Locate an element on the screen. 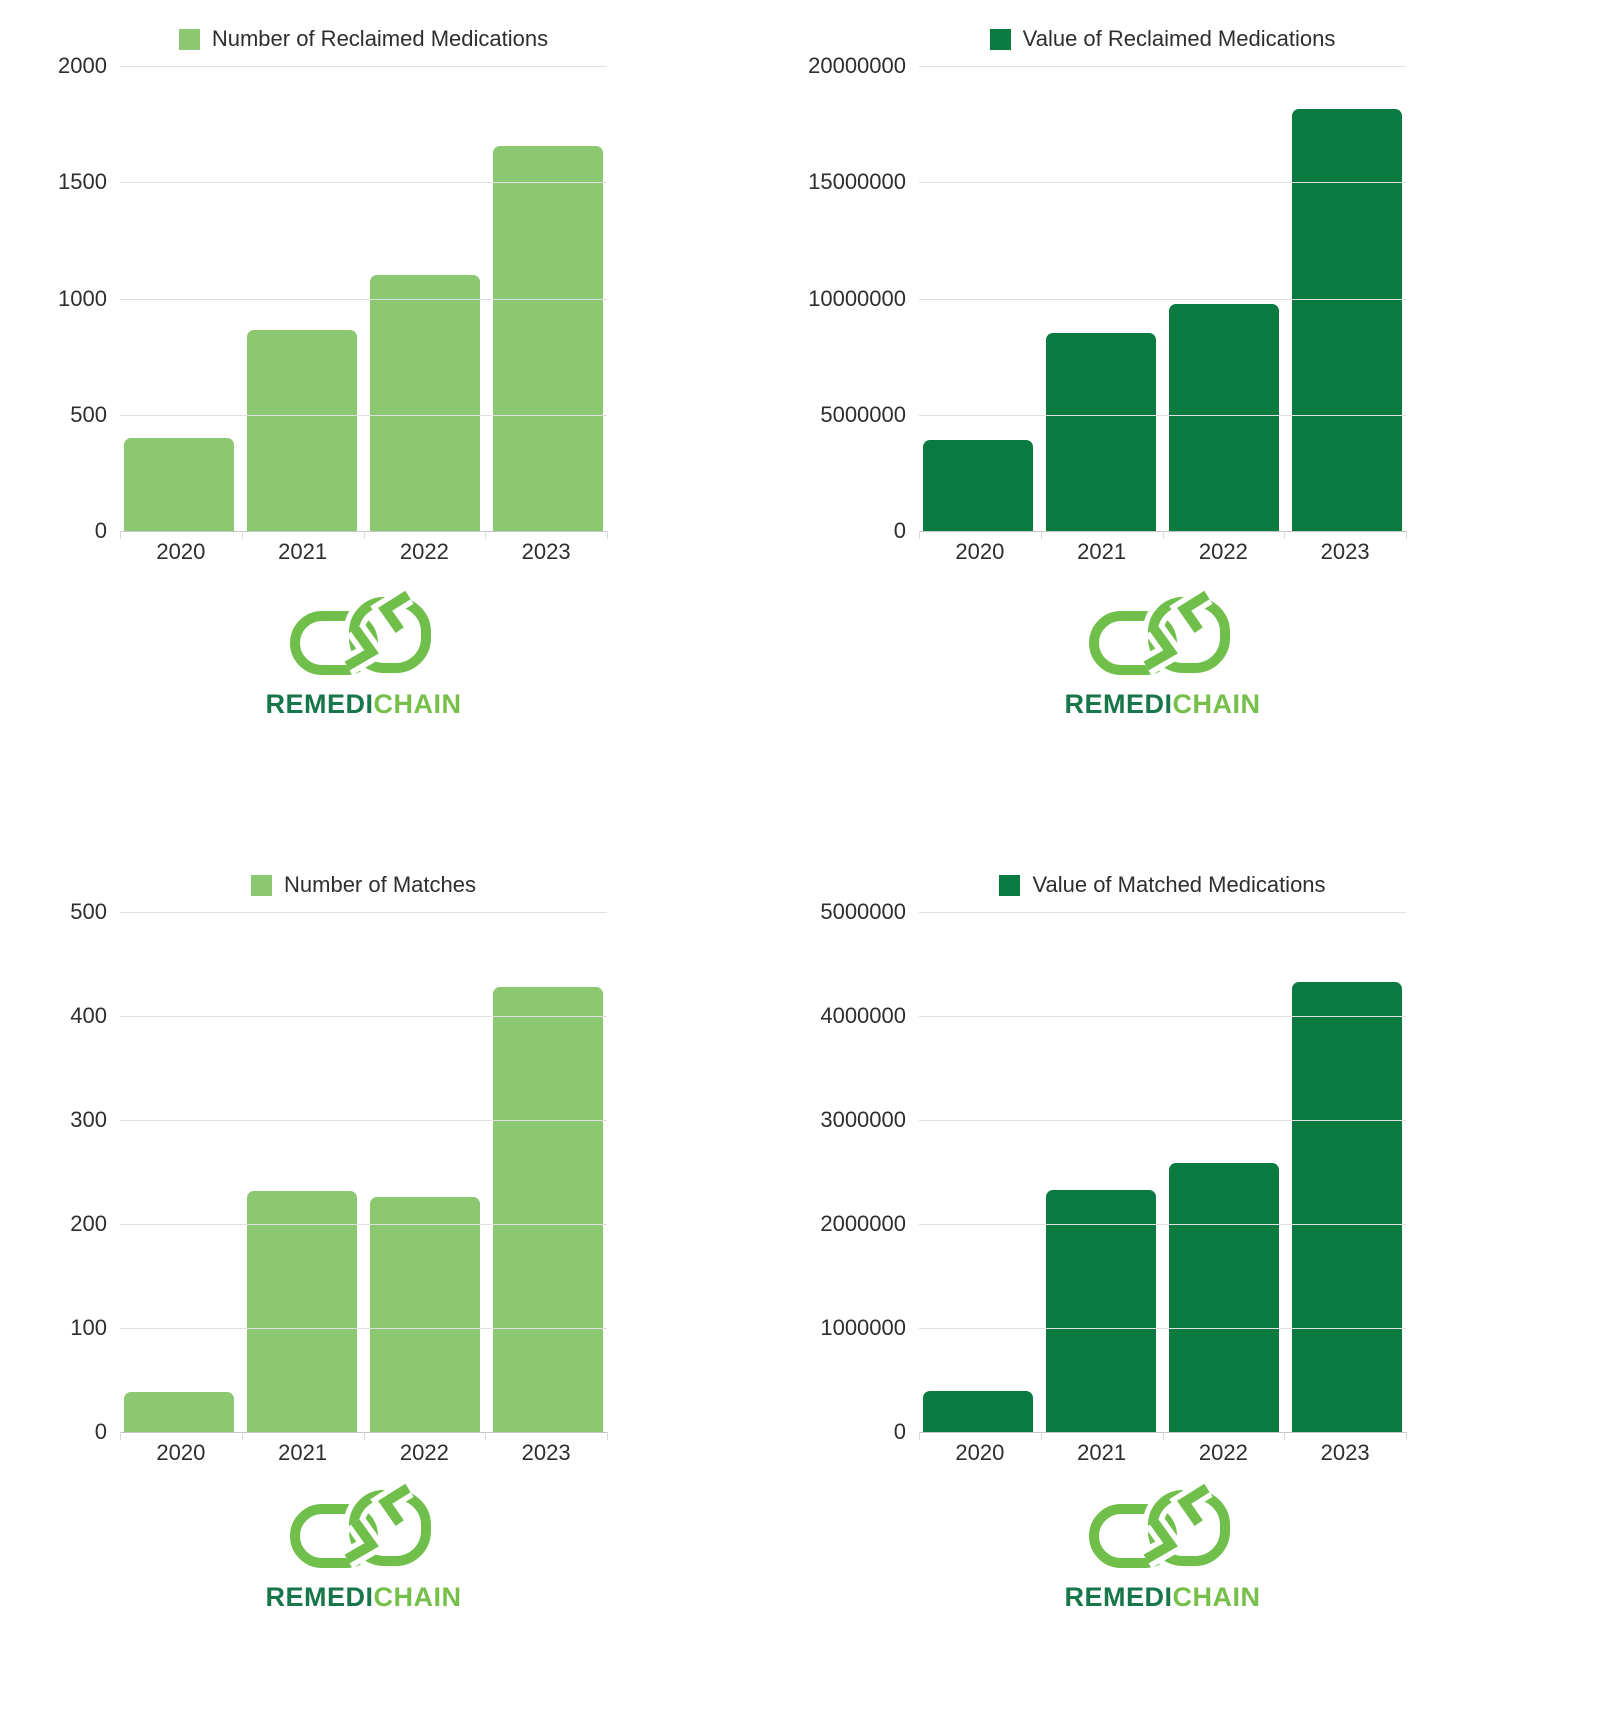 The height and width of the screenshot is (1732, 1598). y-axis-tick-label: 200 is located at coordinates (88, 1223).